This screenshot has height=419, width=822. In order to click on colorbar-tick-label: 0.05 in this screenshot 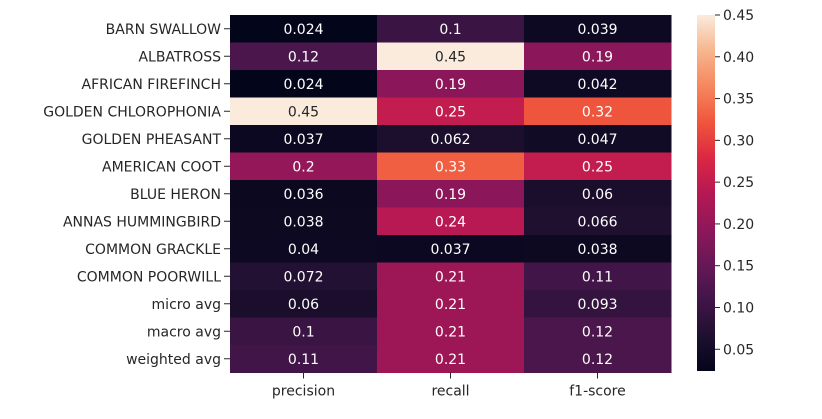, I will do `click(738, 350)`.